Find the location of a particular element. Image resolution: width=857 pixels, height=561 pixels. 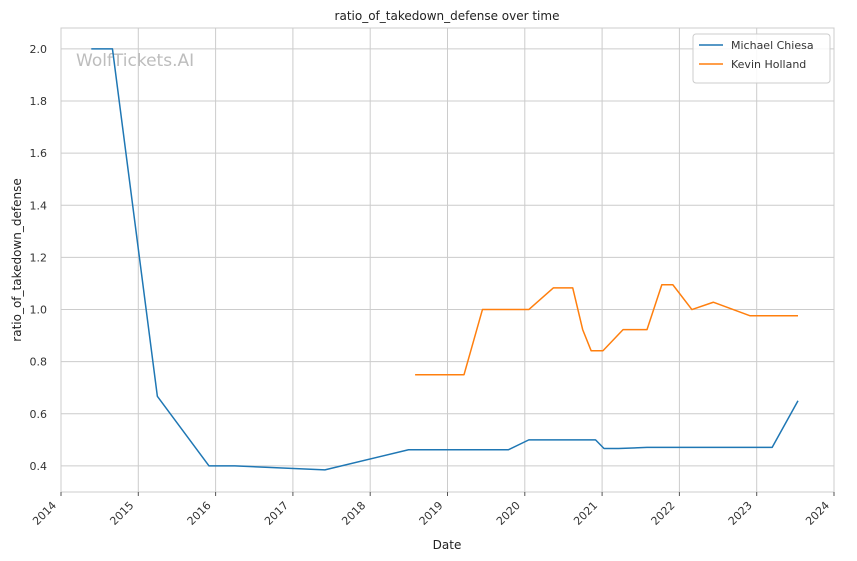

y-tick-label: 1.6 is located at coordinates (39, 153).